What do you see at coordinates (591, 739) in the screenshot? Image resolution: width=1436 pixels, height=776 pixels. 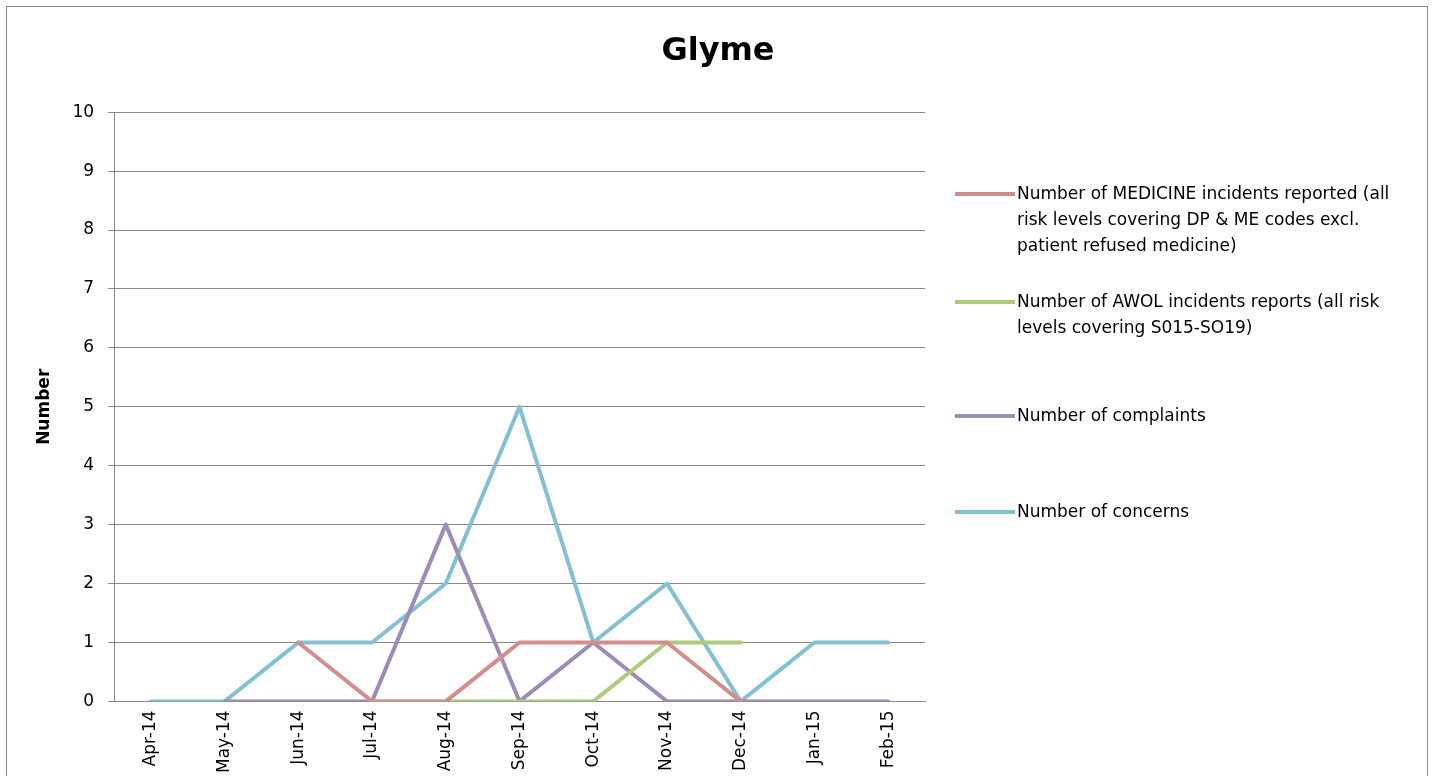 I see `x-tick-label: Oct-14` at bounding box center [591, 739].